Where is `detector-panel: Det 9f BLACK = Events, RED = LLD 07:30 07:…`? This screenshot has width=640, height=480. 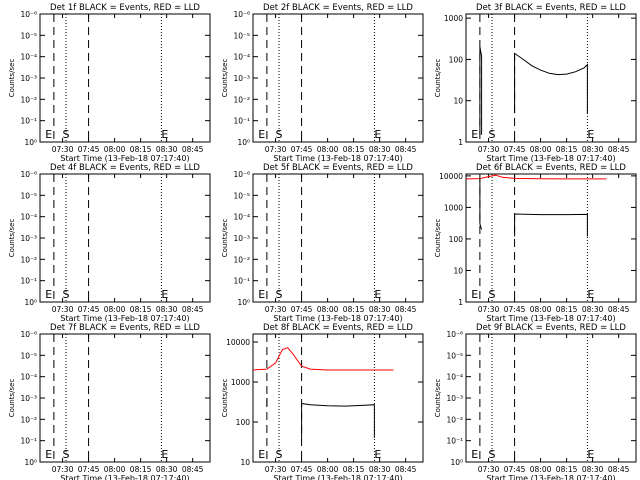
detector-panel: Det 9f BLACK = Events, RED = LLD 07:30 07:… is located at coordinates (535, 401).